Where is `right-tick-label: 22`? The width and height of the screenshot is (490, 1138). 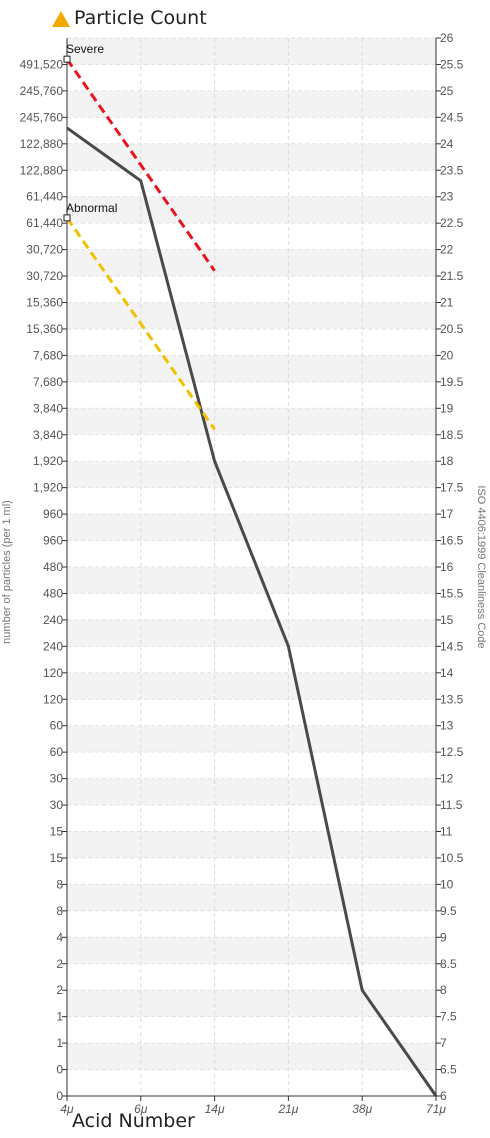 right-tick-label: 22 is located at coordinates (447, 250).